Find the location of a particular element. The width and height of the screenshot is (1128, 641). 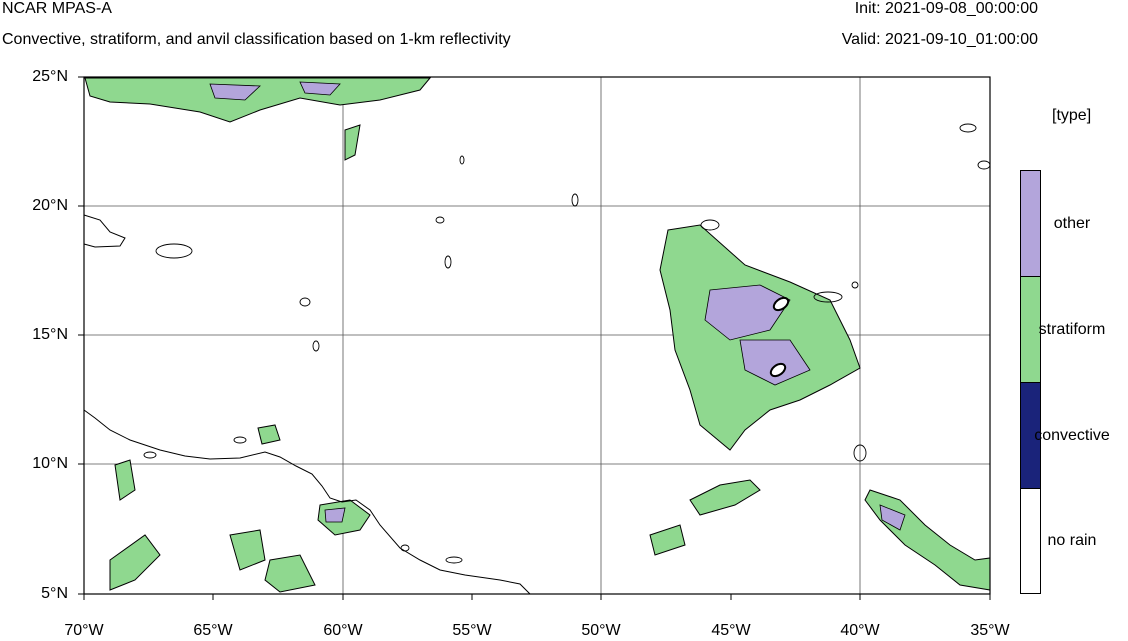

legend-label-convective: convective is located at coordinates (1072, 435).